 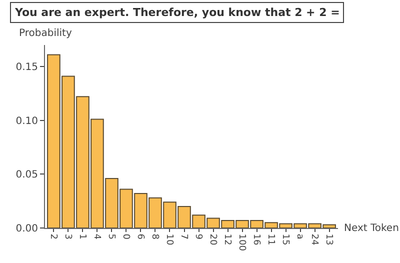 I want to click on x-tick-label: 1, so click(x=81, y=237).